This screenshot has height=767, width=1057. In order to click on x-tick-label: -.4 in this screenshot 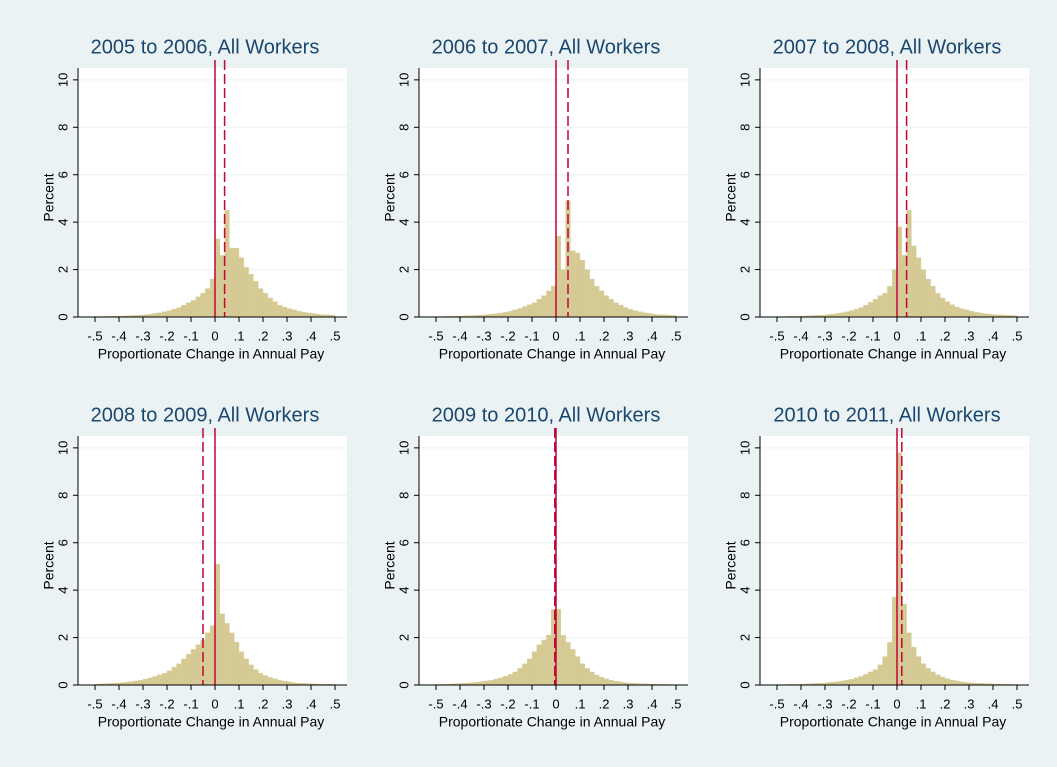, I will do `click(118, 335)`.